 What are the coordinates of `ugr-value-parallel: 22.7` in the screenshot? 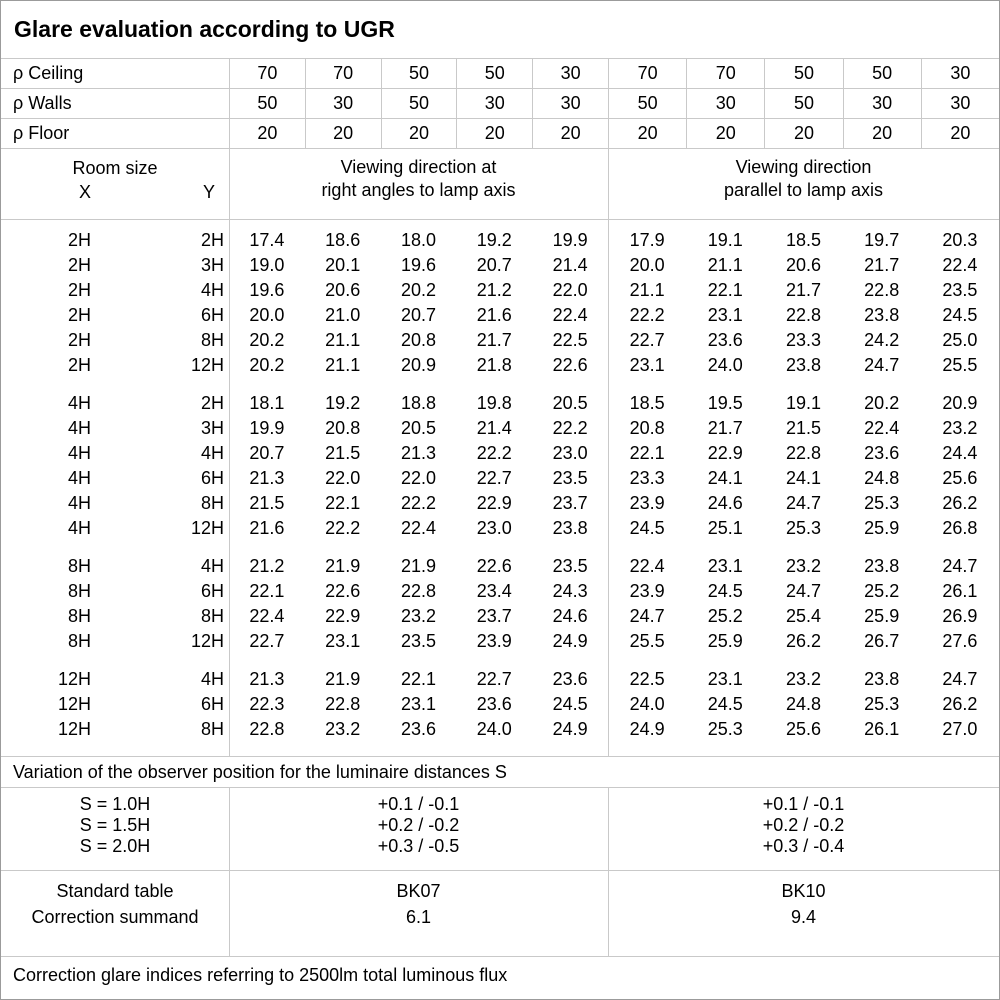 It's located at (647, 340).